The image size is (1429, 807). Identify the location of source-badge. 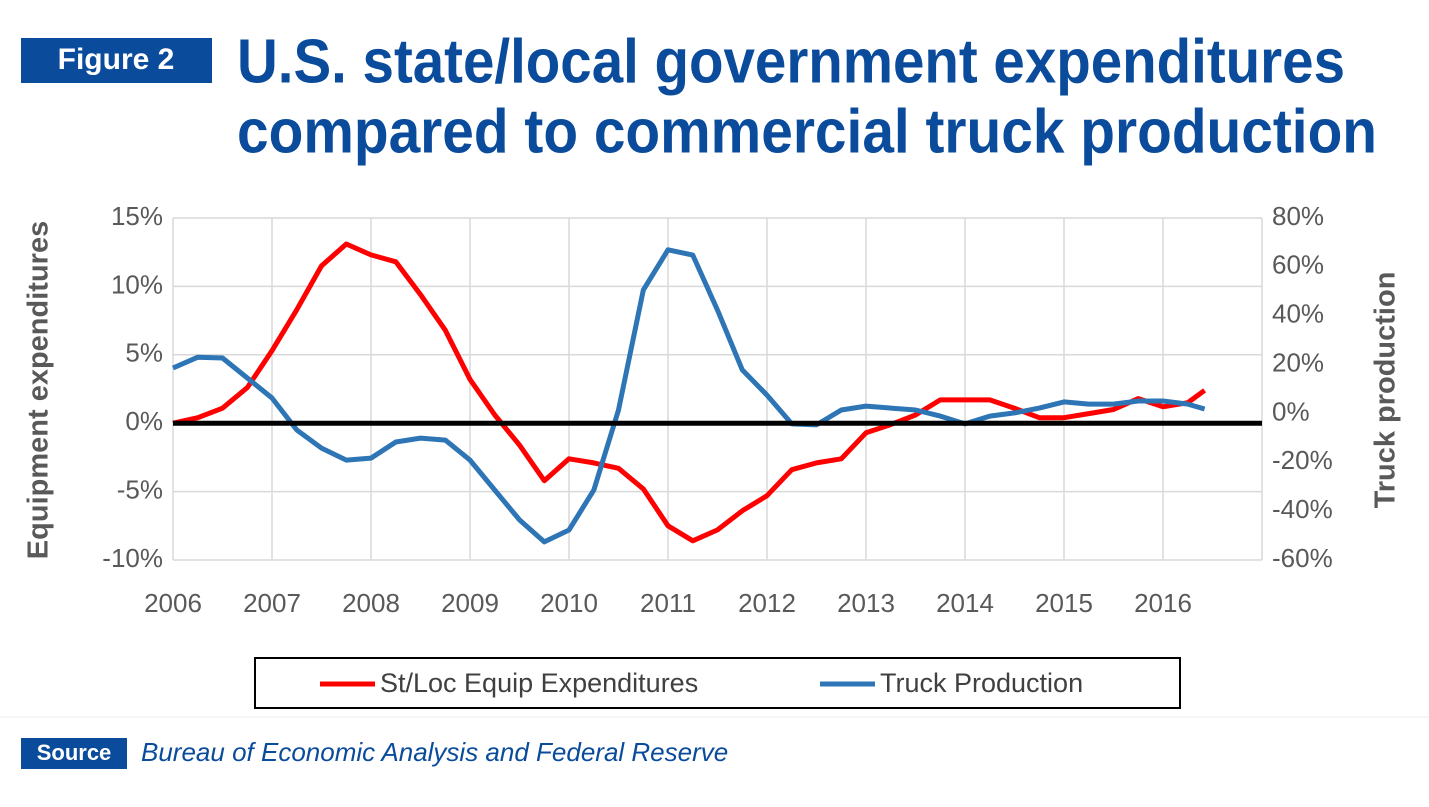
(74, 753).